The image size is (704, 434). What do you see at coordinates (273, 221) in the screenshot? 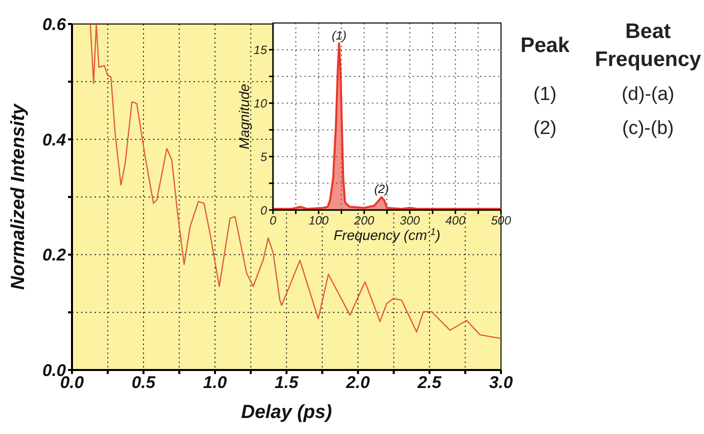
I see `x-tick-label: 0` at bounding box center [273, 221].